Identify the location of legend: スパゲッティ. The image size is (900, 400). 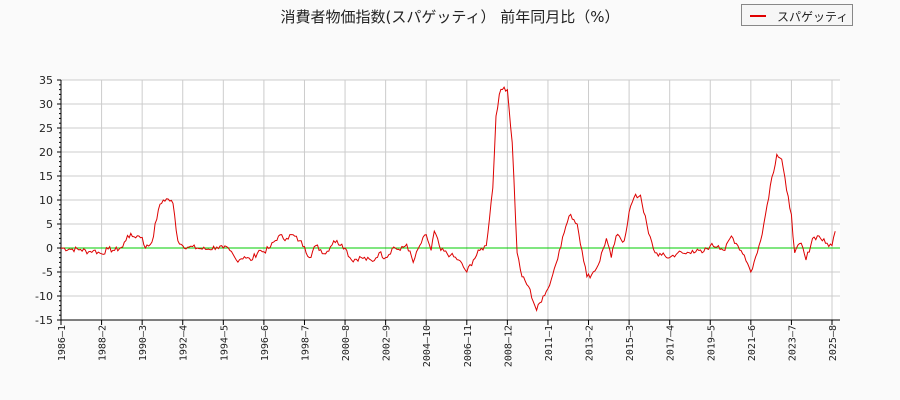
(797, 15).